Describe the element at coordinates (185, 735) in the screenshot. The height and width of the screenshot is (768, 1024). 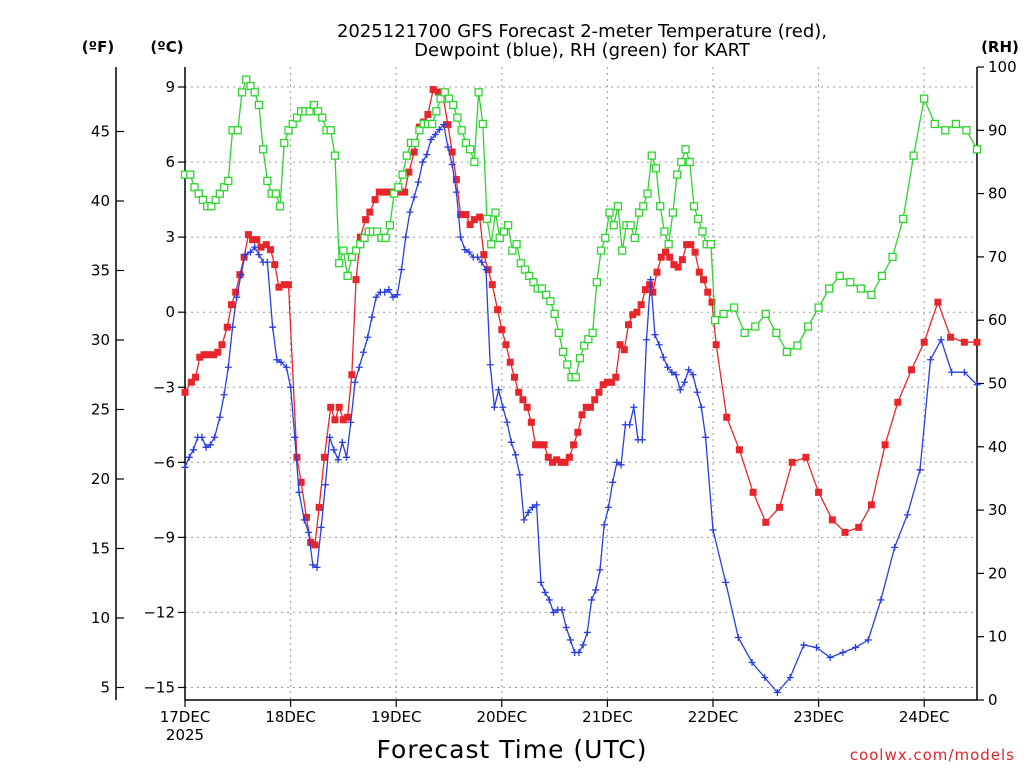
I see `x-tick-sublabel: 2025` at that location.